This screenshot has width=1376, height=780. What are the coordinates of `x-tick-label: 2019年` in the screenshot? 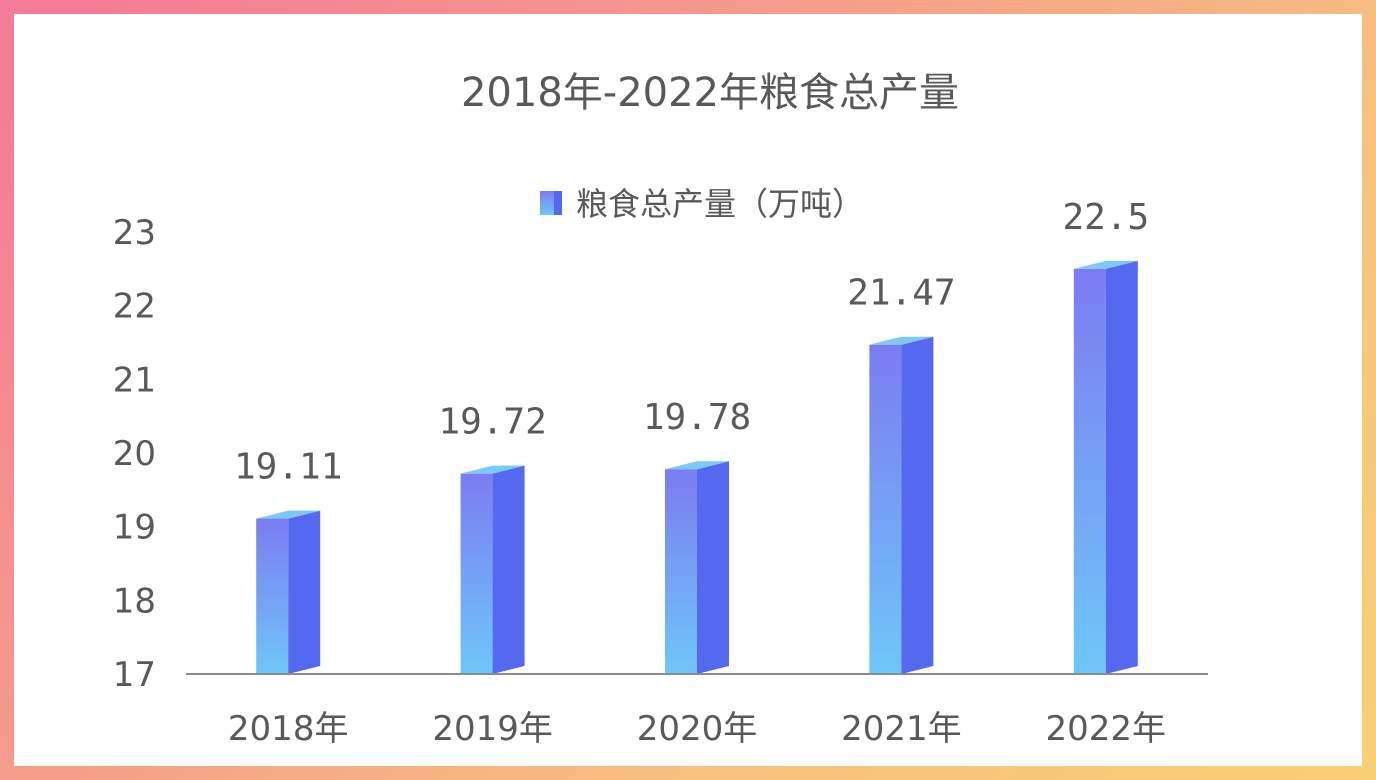 It's located at (492, 729).